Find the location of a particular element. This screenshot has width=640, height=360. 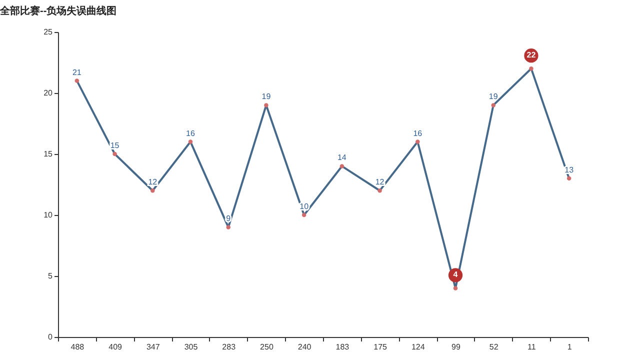

annotation: 22 is located at coordinates (531, 55).